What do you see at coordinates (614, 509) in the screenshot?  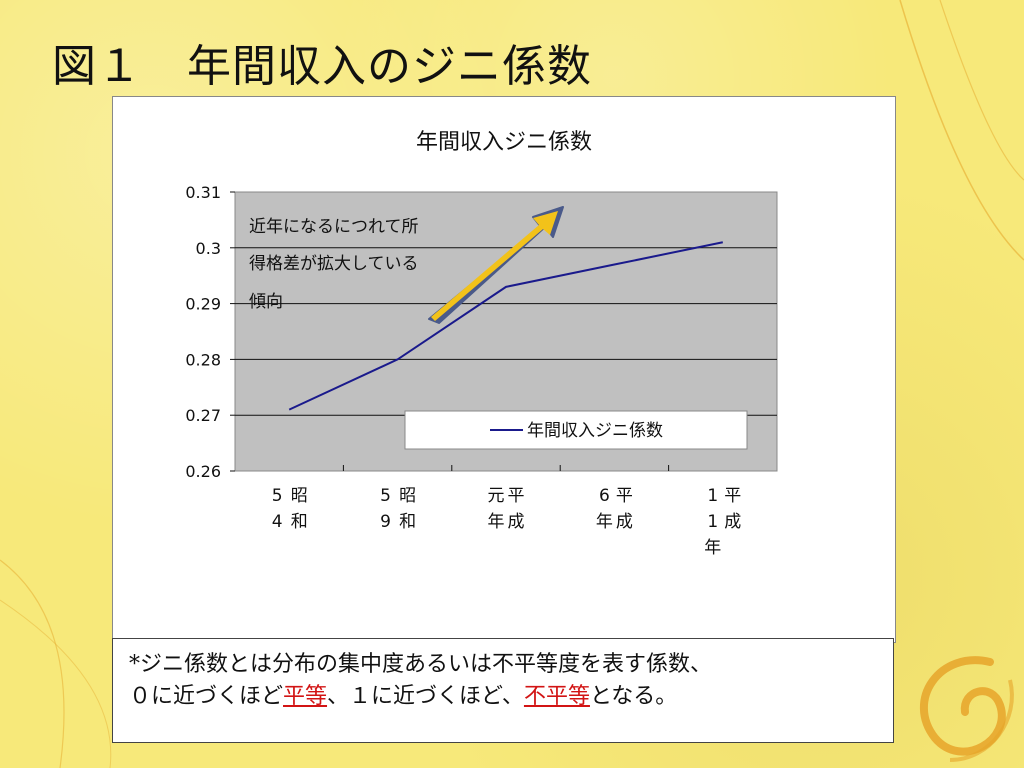 I see `x-tick-label: 6 年平成` at bounding box center [614, 509].